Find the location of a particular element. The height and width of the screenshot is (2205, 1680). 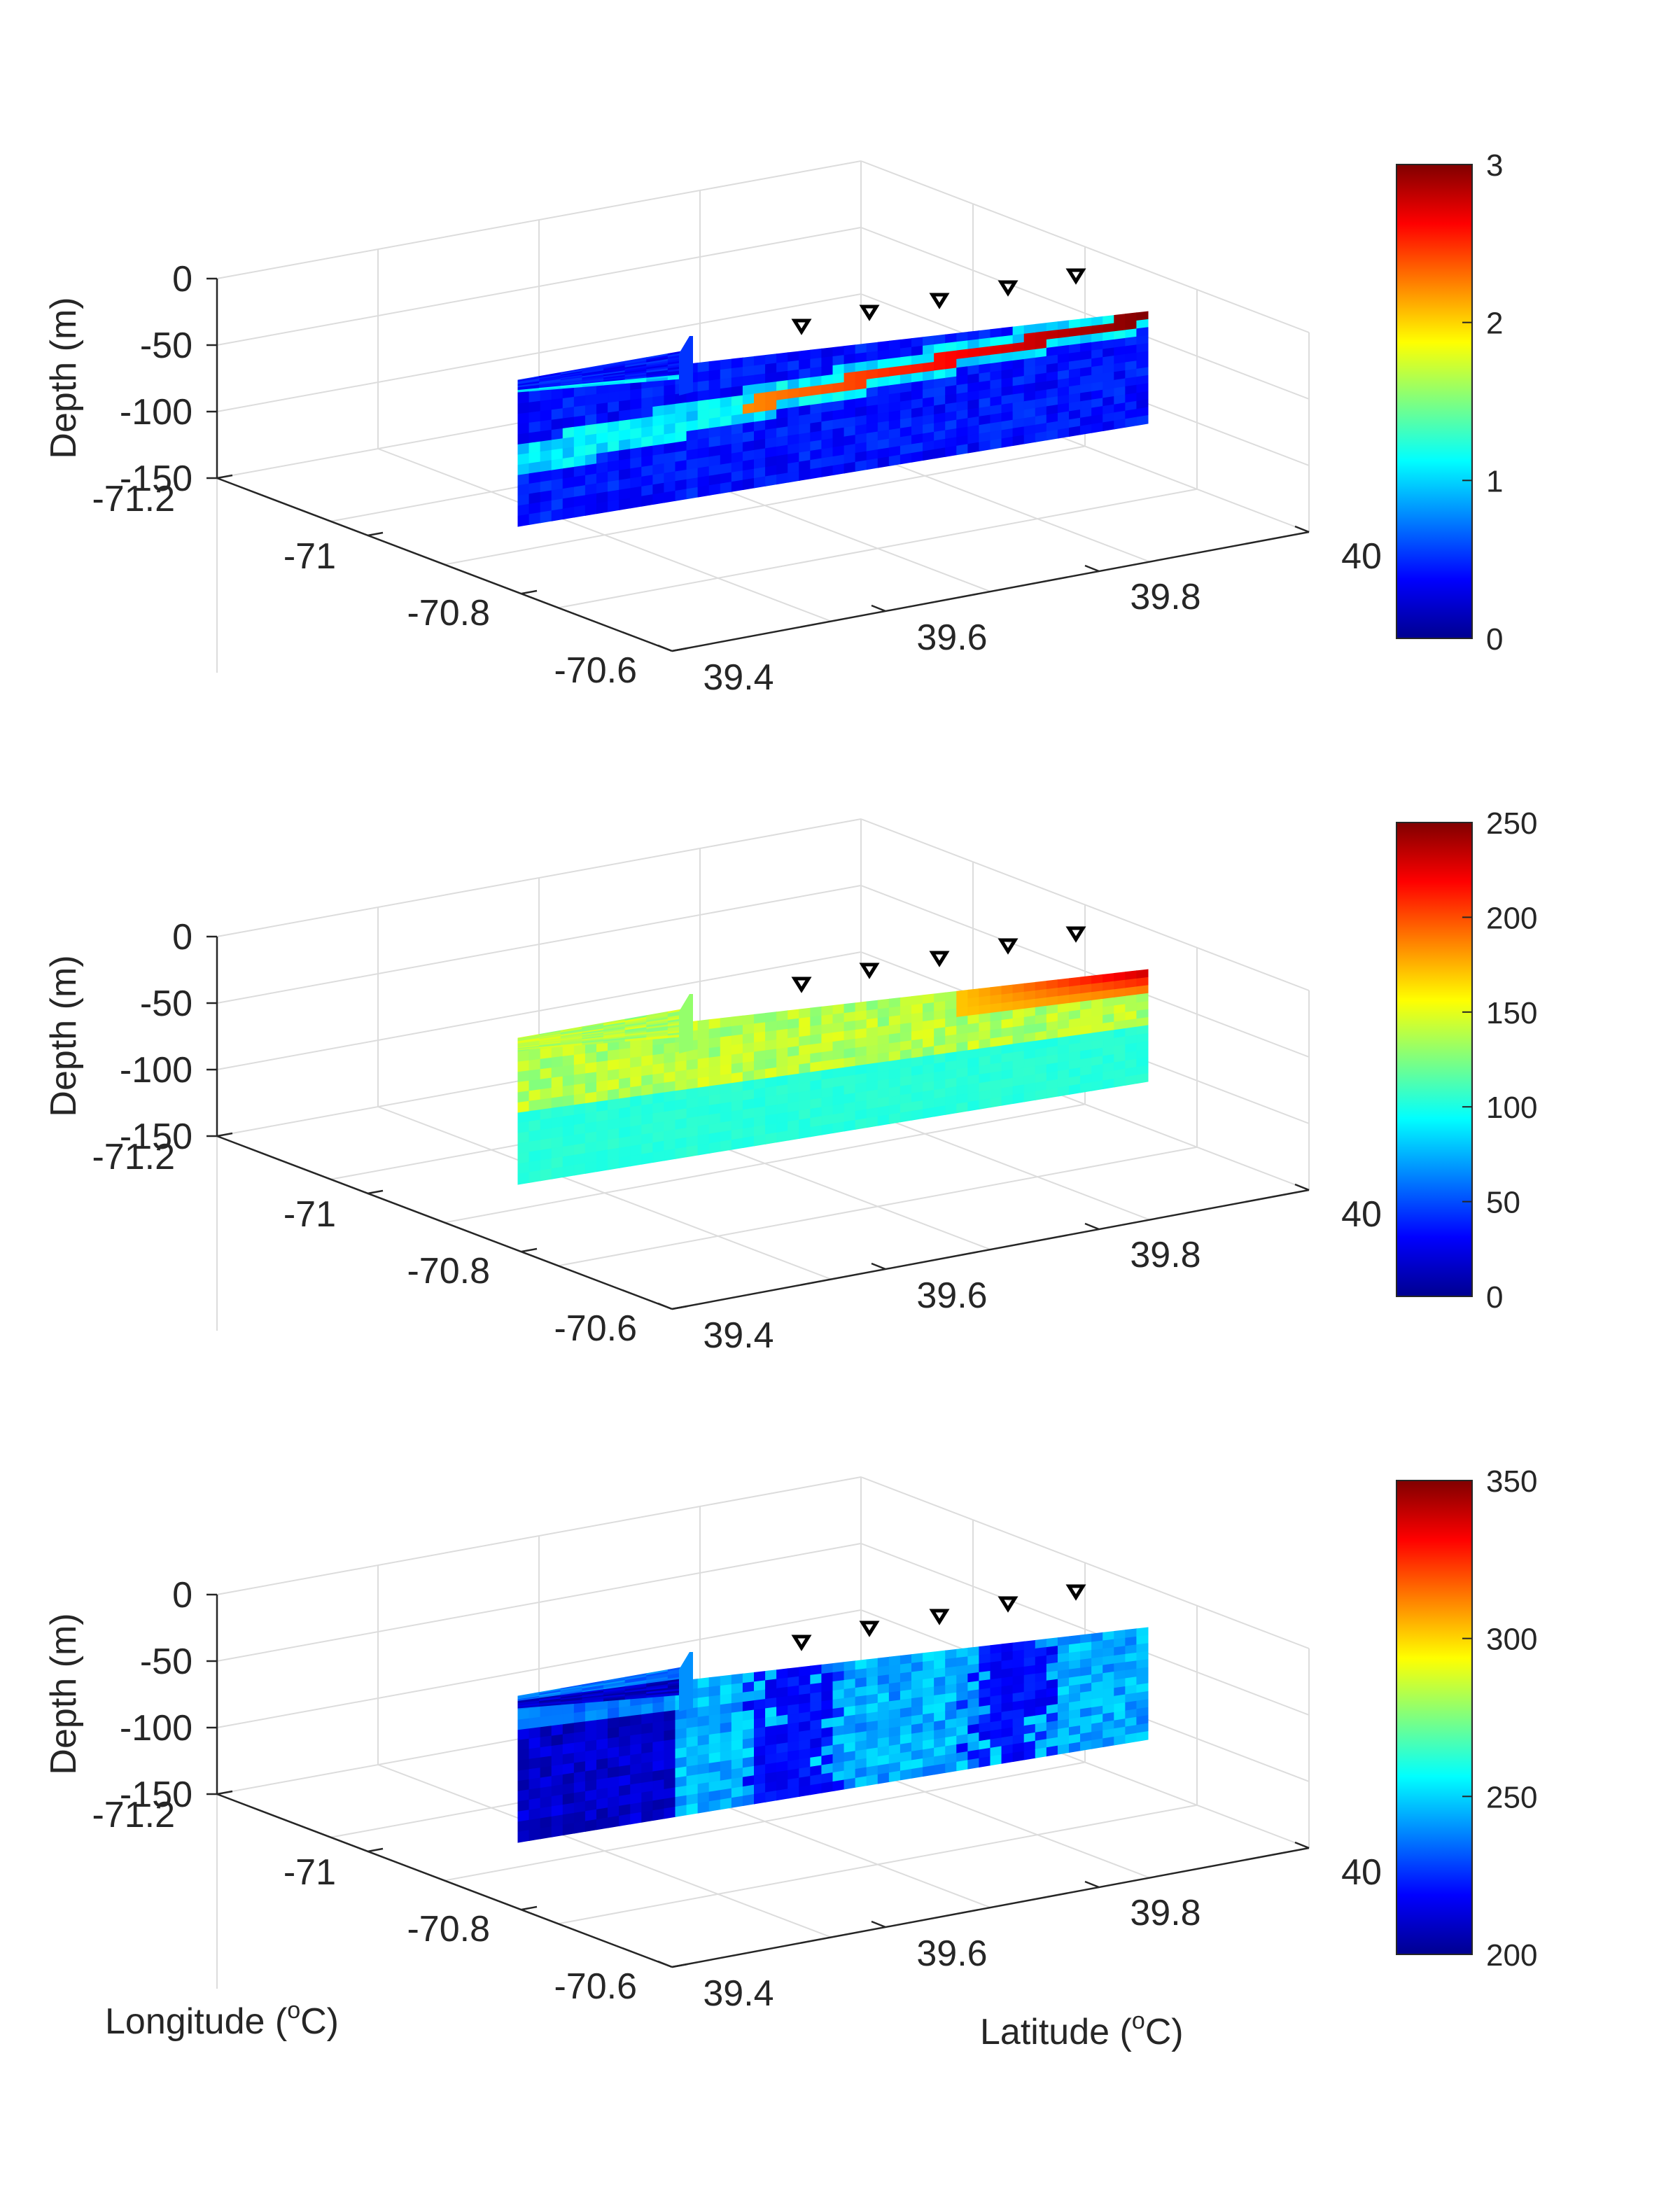

longitude-tick-label: -70.8 is located at coordinates (448, 613).